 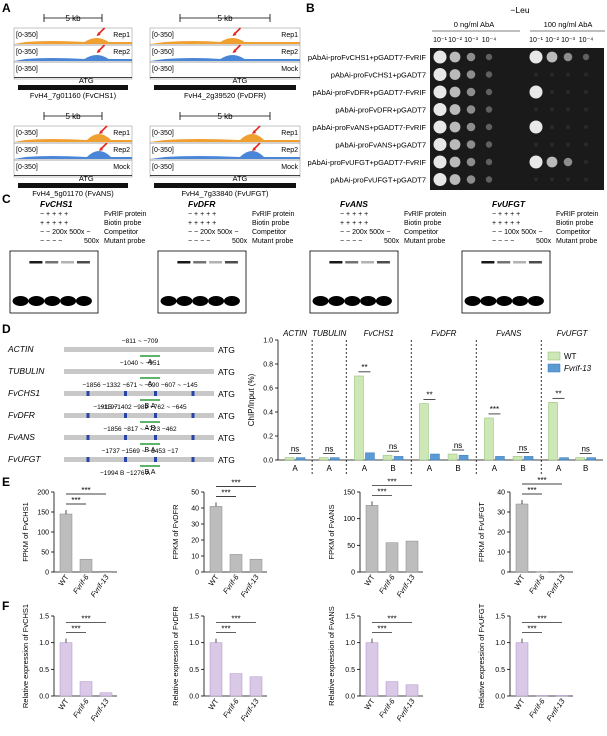 What do you see at coordinates (586, 40) in the screenshot?
I see `dilution-label: 10⁻⁴` at bounding box center [586, 40].